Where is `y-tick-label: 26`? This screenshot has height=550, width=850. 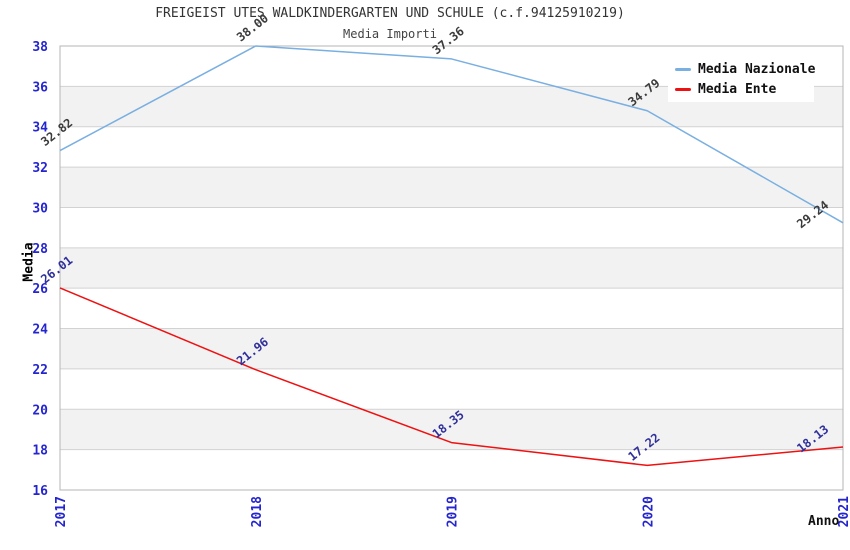 y-tick-label: 26 is located at coordinates (40, 289).